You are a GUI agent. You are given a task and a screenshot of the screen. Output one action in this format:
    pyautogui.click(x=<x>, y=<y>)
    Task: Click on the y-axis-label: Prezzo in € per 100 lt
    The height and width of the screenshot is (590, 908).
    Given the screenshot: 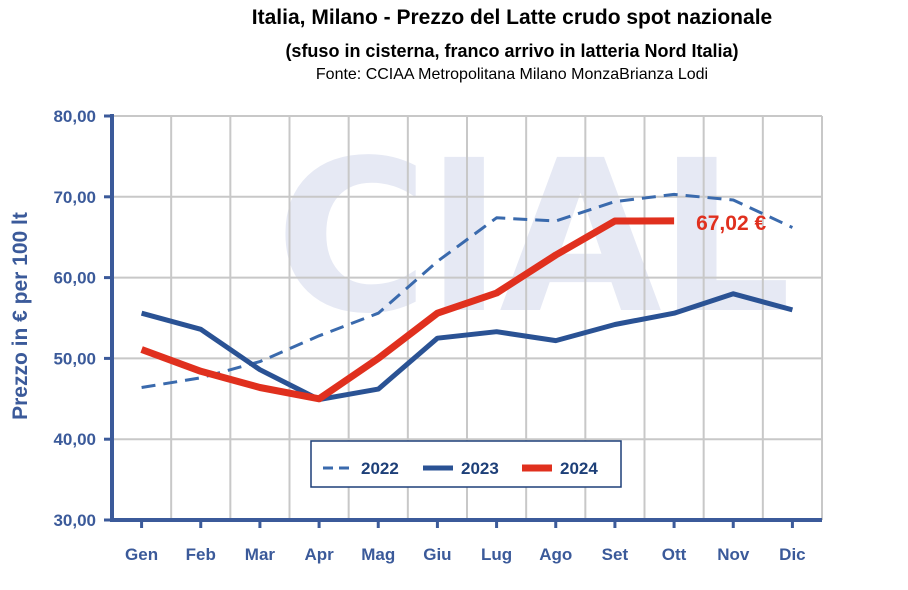 What is the action you would take?
    pyautogui.click(x=20, y=316)
    